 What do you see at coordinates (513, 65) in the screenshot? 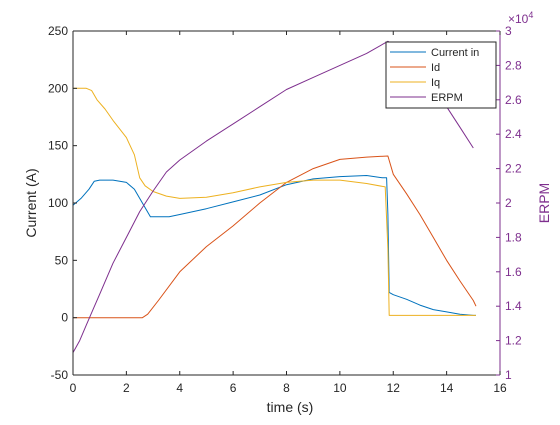
I see `y-right-tick-label: 2.8` at bounding box center [513, 65].